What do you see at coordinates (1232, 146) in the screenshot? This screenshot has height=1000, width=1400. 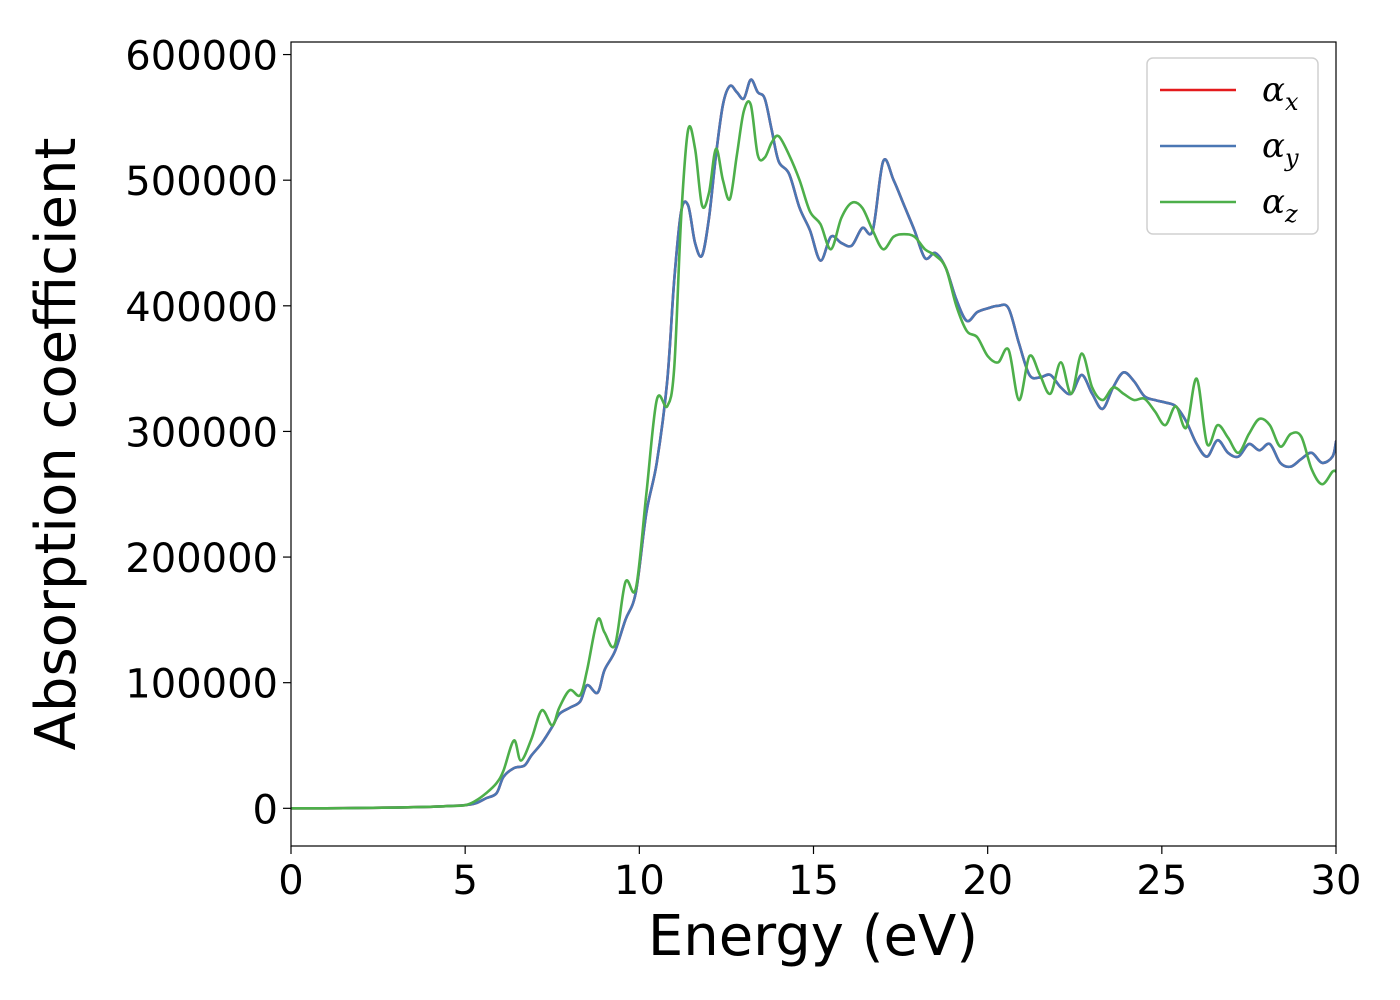 I see `legend: αx αy αz` at bounding box center [1232, 146].